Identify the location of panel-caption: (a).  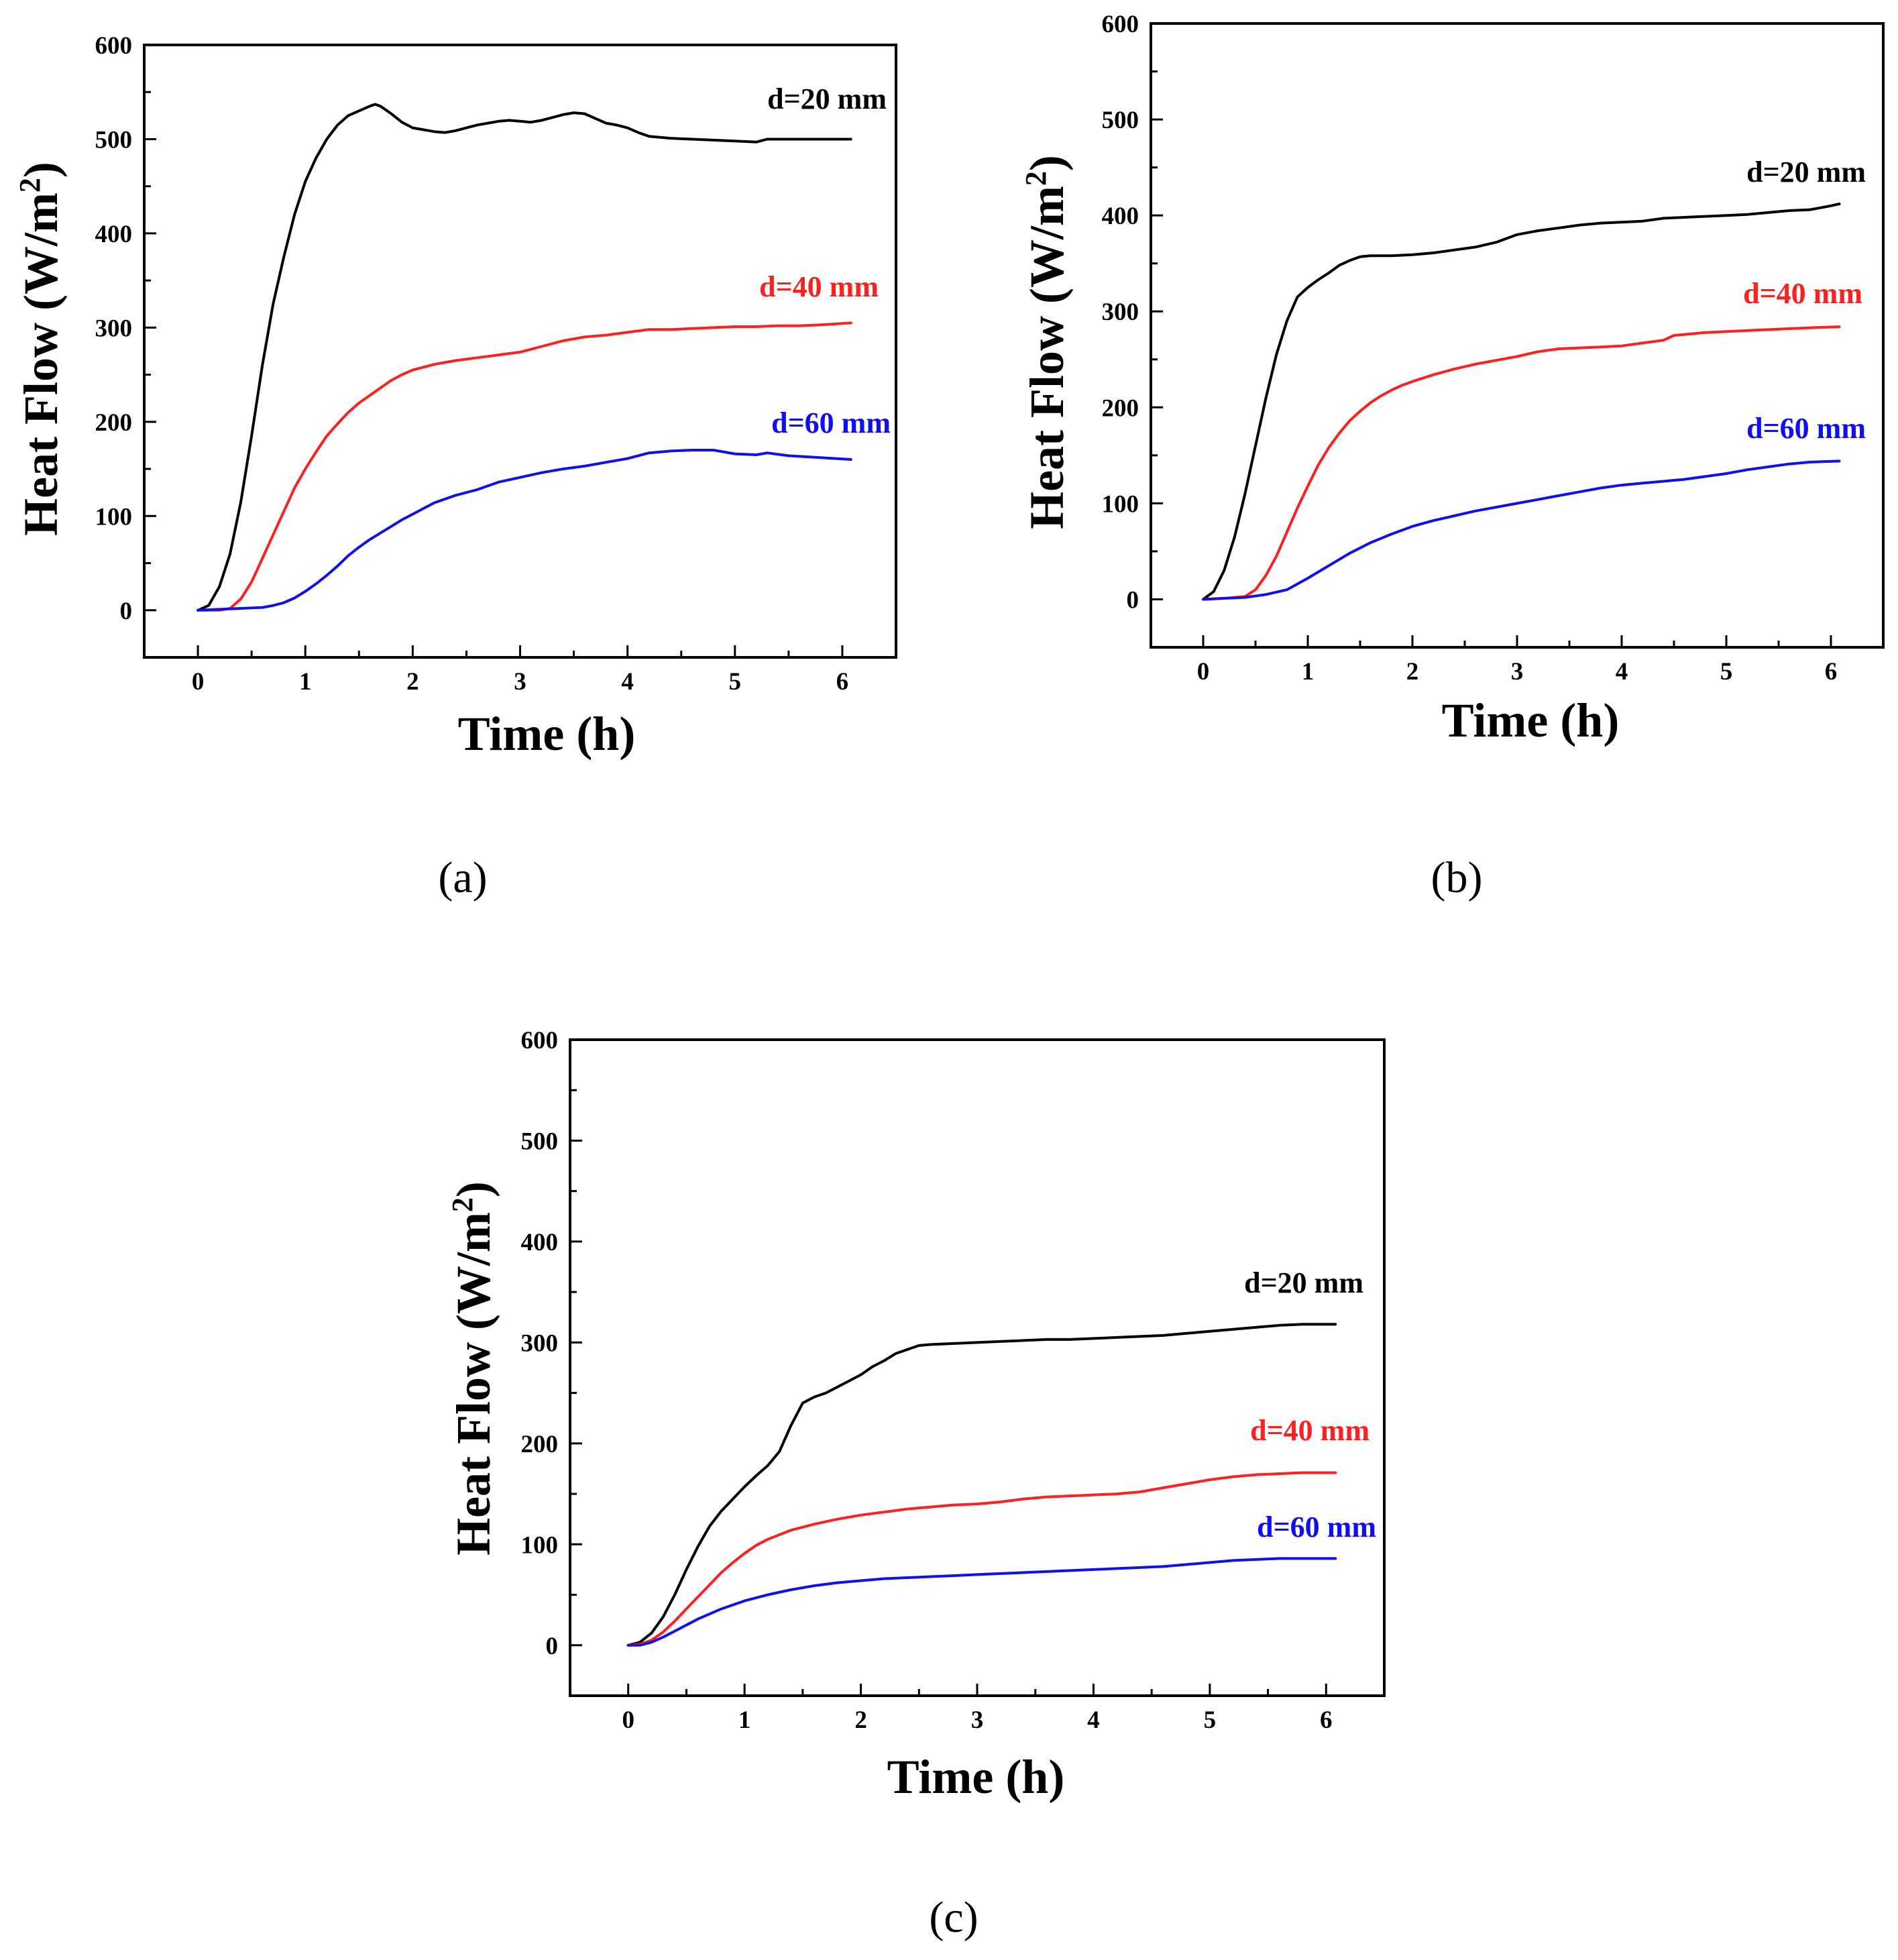
(463, 878).